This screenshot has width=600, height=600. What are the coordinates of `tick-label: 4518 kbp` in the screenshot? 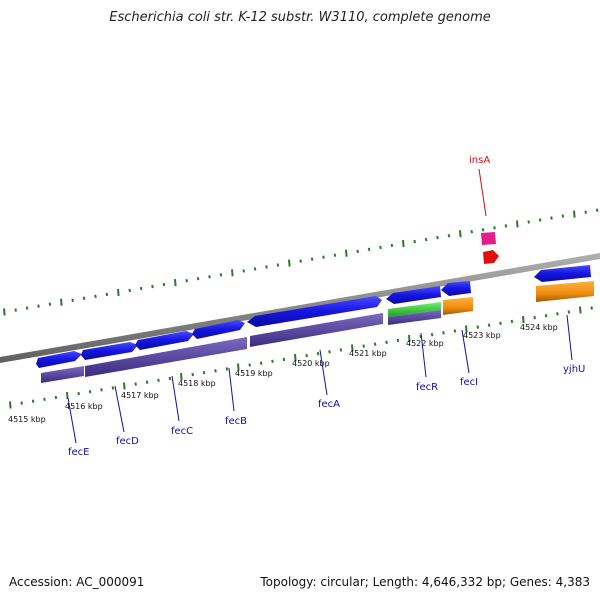 It's located at (197, 383).